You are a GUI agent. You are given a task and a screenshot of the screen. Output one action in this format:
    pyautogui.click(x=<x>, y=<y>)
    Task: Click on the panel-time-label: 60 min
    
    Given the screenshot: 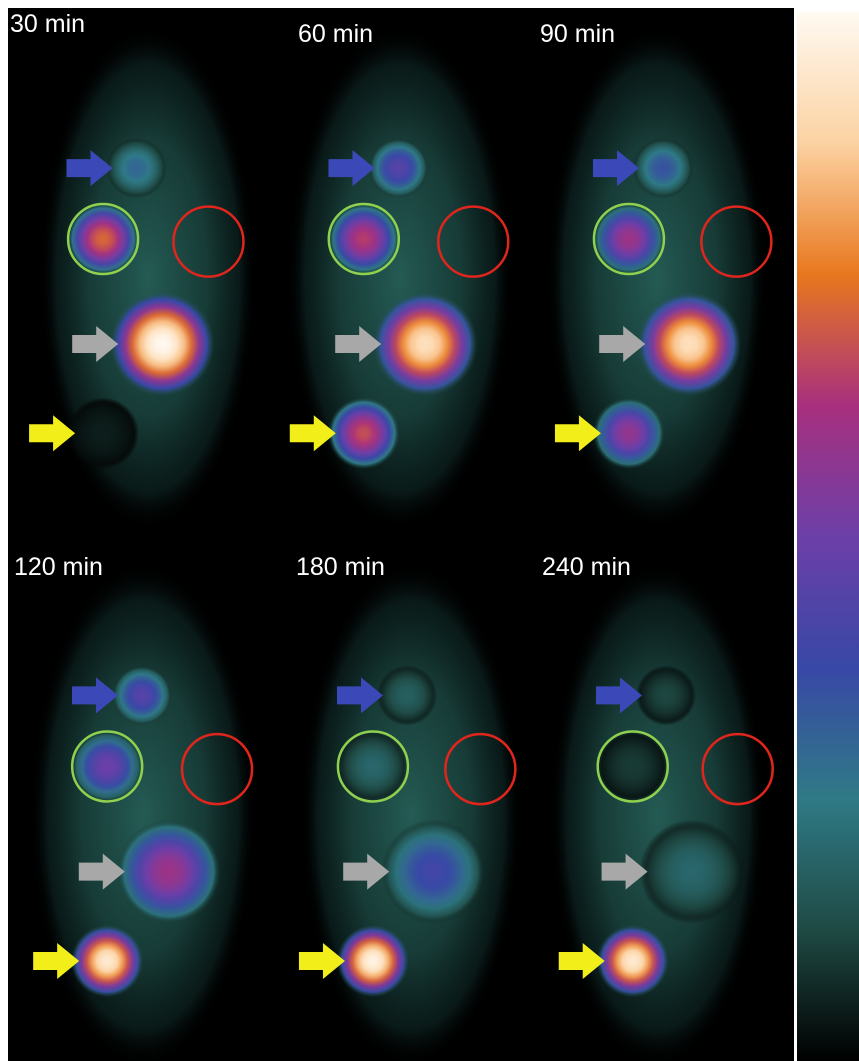 What is the action you would take?
    pyautogui.click(x=336, y=34)
    